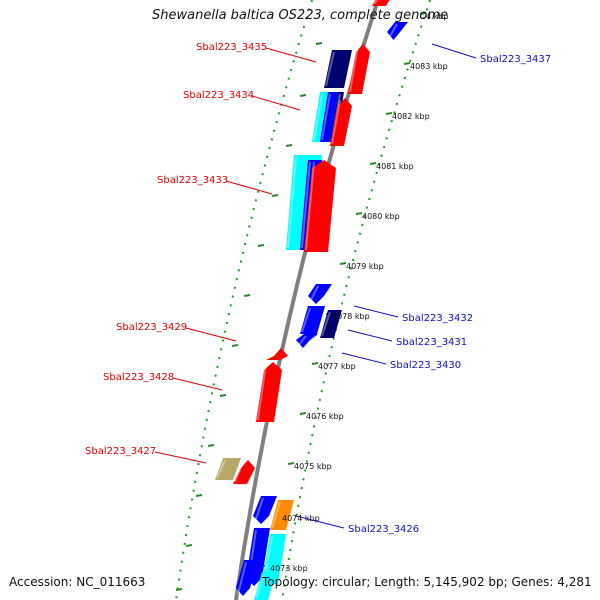  Describe the element at coordinates (231, 47) in the screenshot. I see `gene-label-left: Sbal223_3435` at that location.